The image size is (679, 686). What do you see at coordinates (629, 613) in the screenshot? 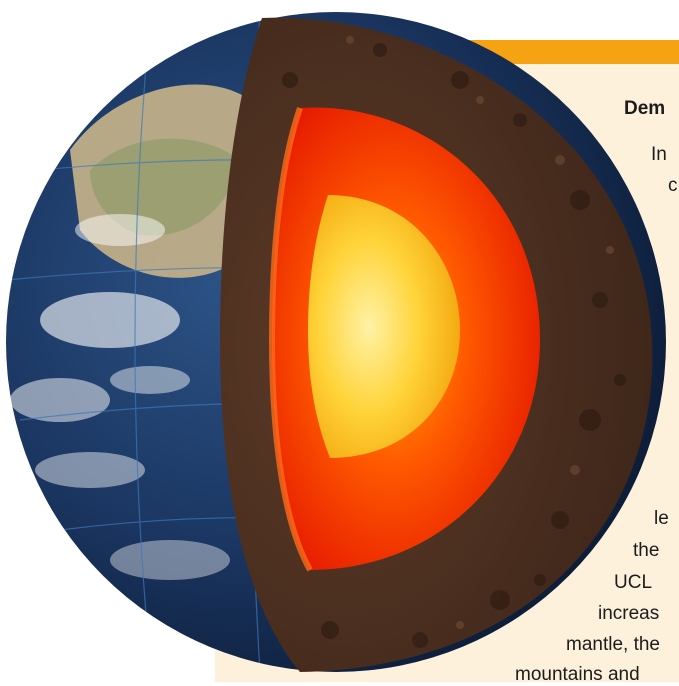
I see `article-line-6: increas` at bounding box center [629, 613].